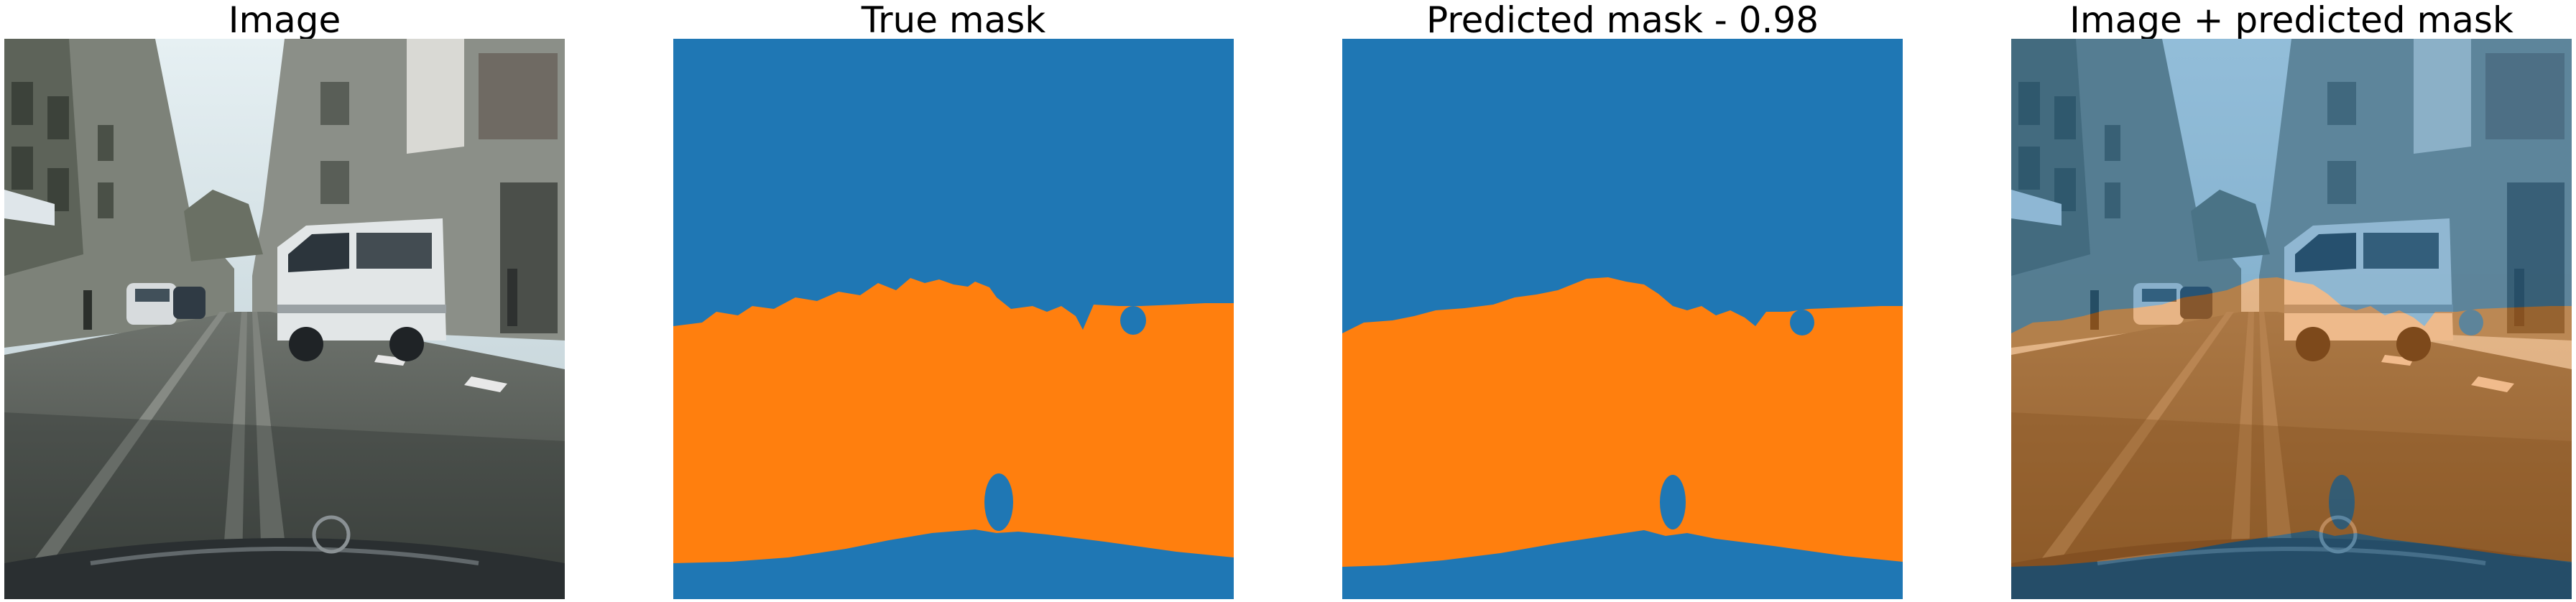  I want to click on panel-title: Image, so click(284, 20).